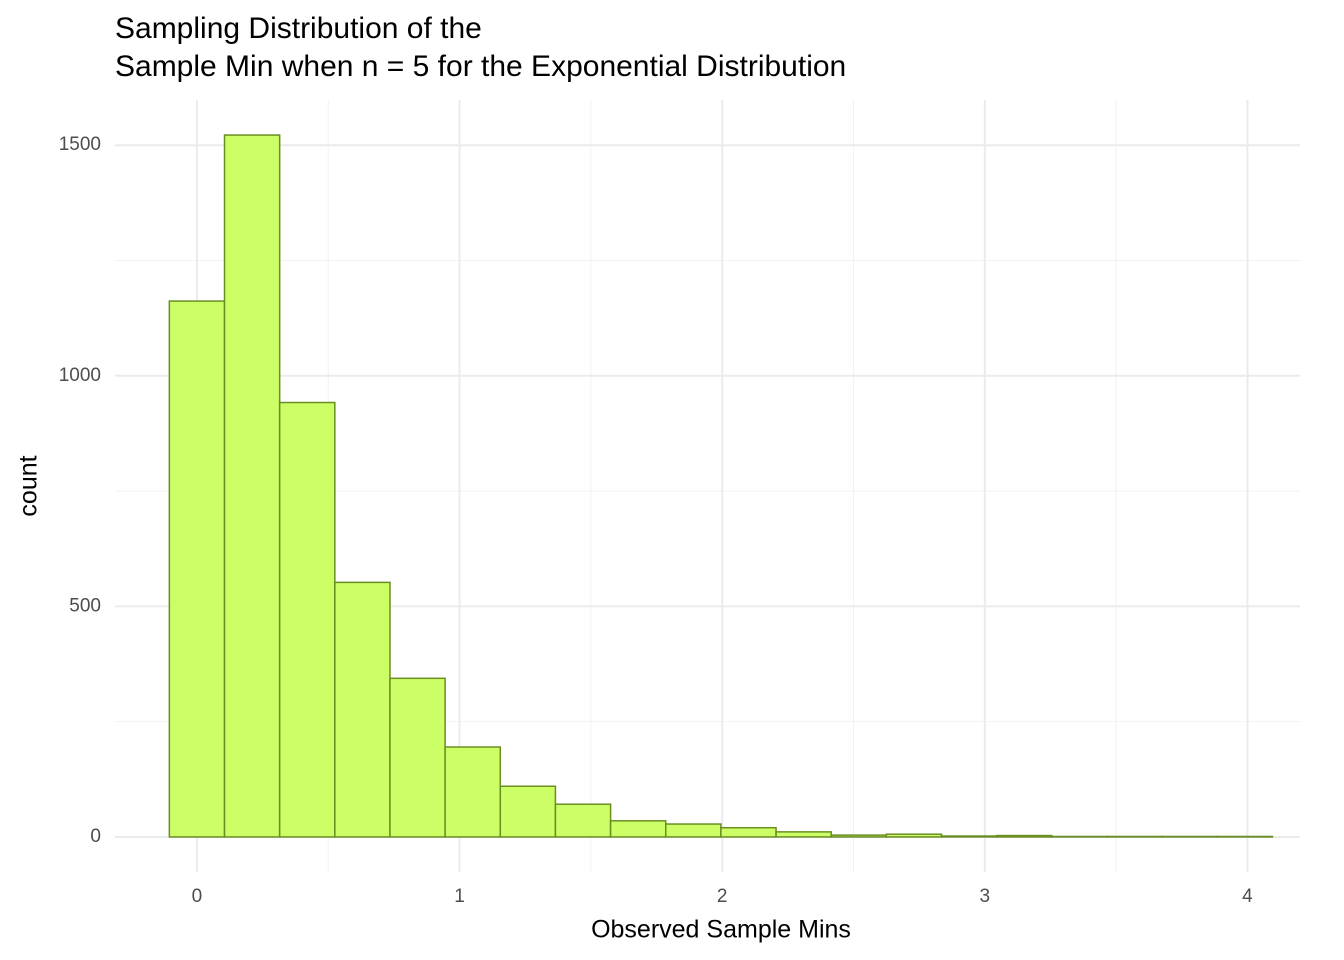 This screenshot has height=960, width=1344. Describe the element at coordinates (29, 485) in the screenshot. I see `y-axis-label: count` at that location.